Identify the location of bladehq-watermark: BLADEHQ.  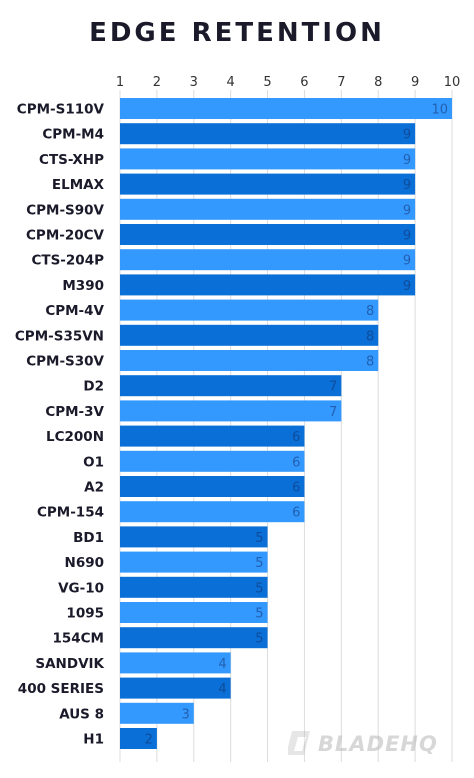
(363, 743).